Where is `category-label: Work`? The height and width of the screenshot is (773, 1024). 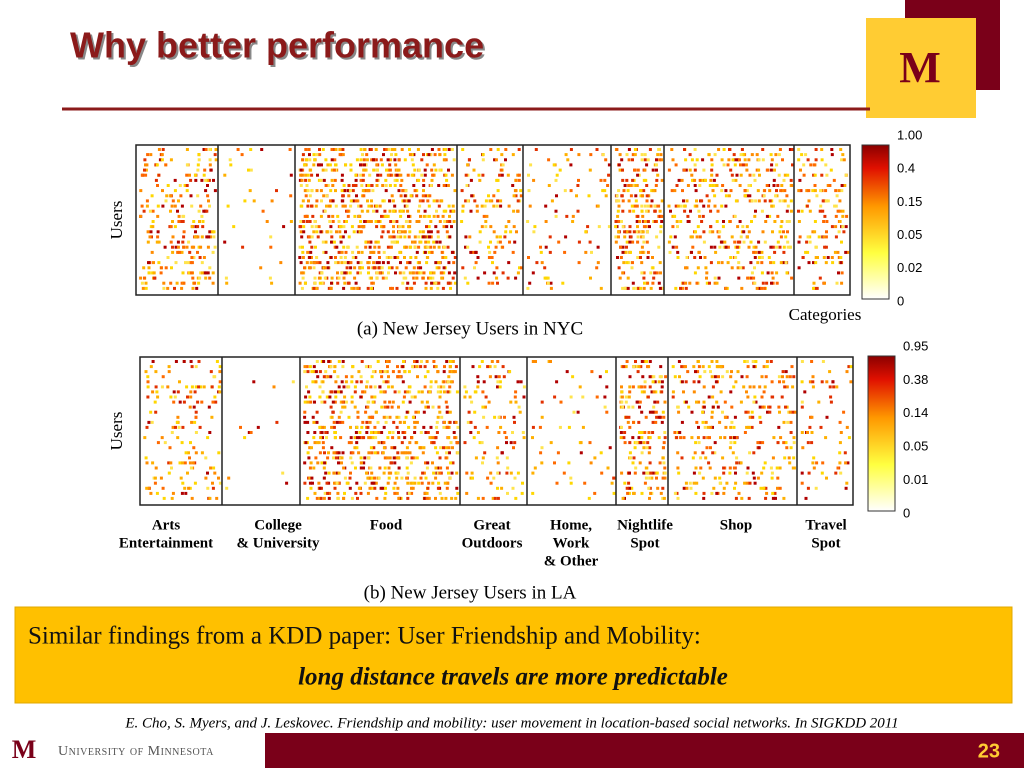
category-label: Work is located at coordinates (571, 543).